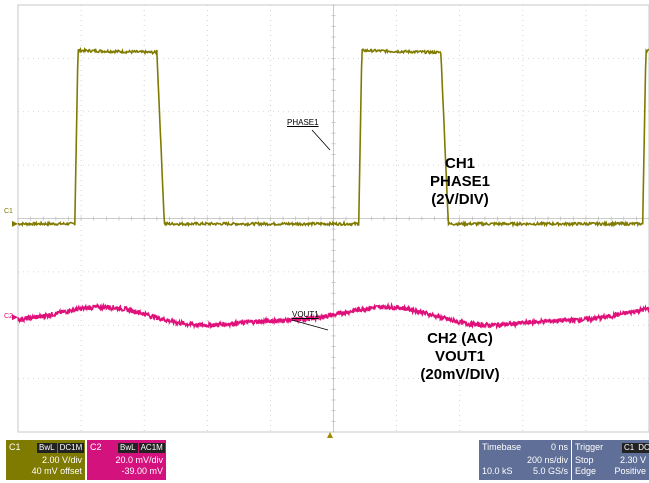  I want to click on ch2-scale: 20.0 mV/div, so click(139, 460).